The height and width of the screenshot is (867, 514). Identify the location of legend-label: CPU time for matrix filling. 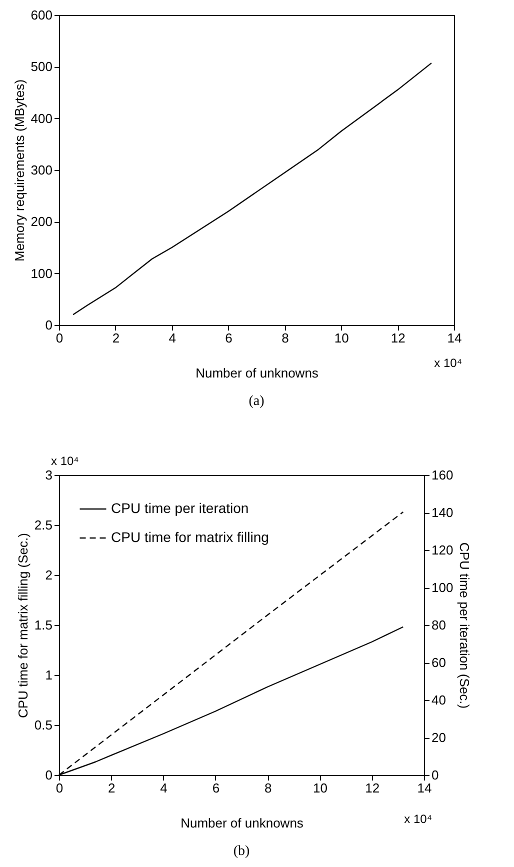
(190, 537).